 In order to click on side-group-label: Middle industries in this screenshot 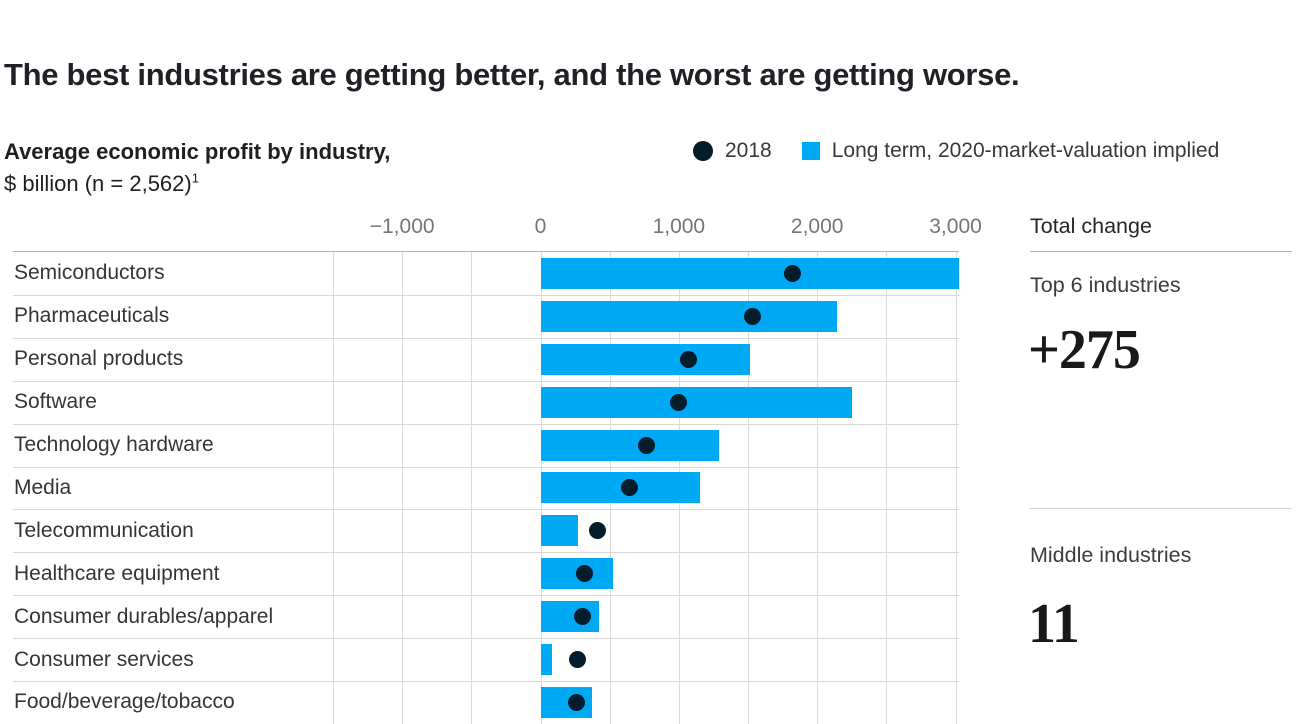, I will do `click(1111, 555)`.